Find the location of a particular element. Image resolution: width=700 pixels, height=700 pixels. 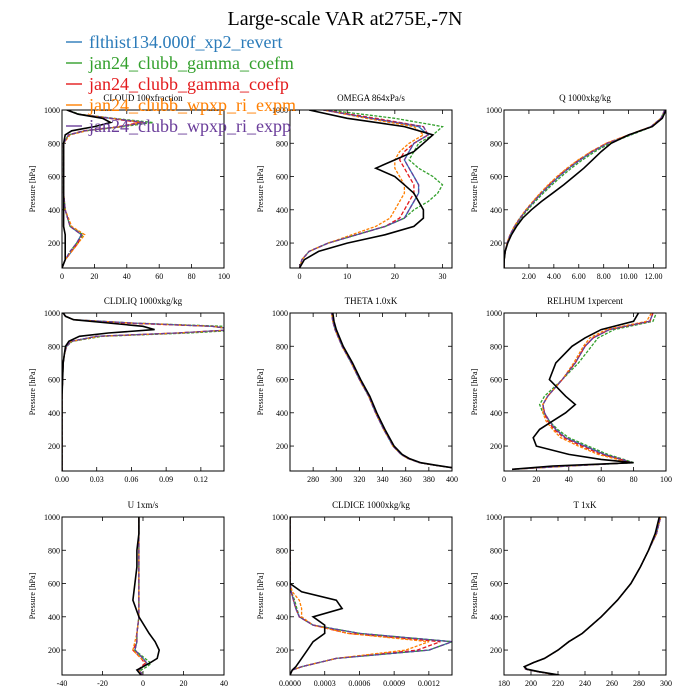

x-tick-label: 380 is located at coordinates (429, 479).